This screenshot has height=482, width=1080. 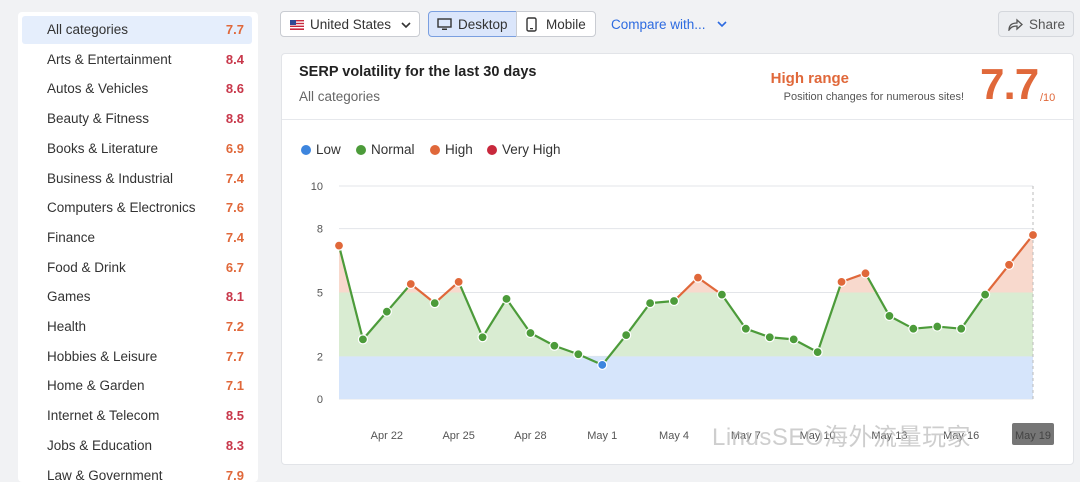 I want to click on sidebar-category-item: Food & Drink 6.7, so click(x=137, y=268).